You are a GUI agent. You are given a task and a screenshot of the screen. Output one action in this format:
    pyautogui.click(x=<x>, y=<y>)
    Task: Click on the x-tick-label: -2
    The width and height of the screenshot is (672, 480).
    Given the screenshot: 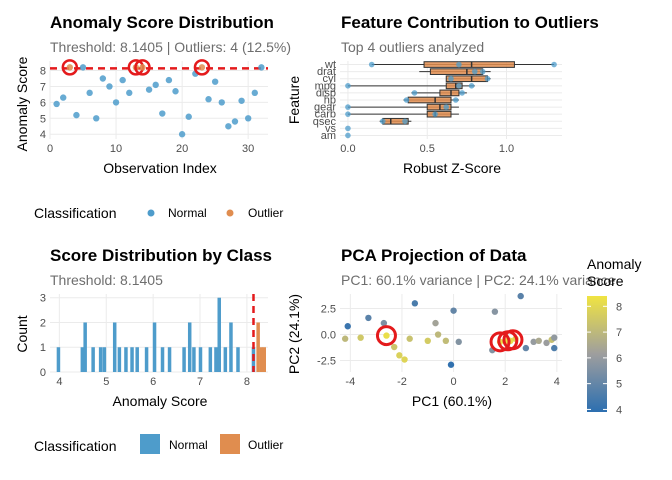 What is the action you would take?
    pyautogui.click(x=402, y=382)
    